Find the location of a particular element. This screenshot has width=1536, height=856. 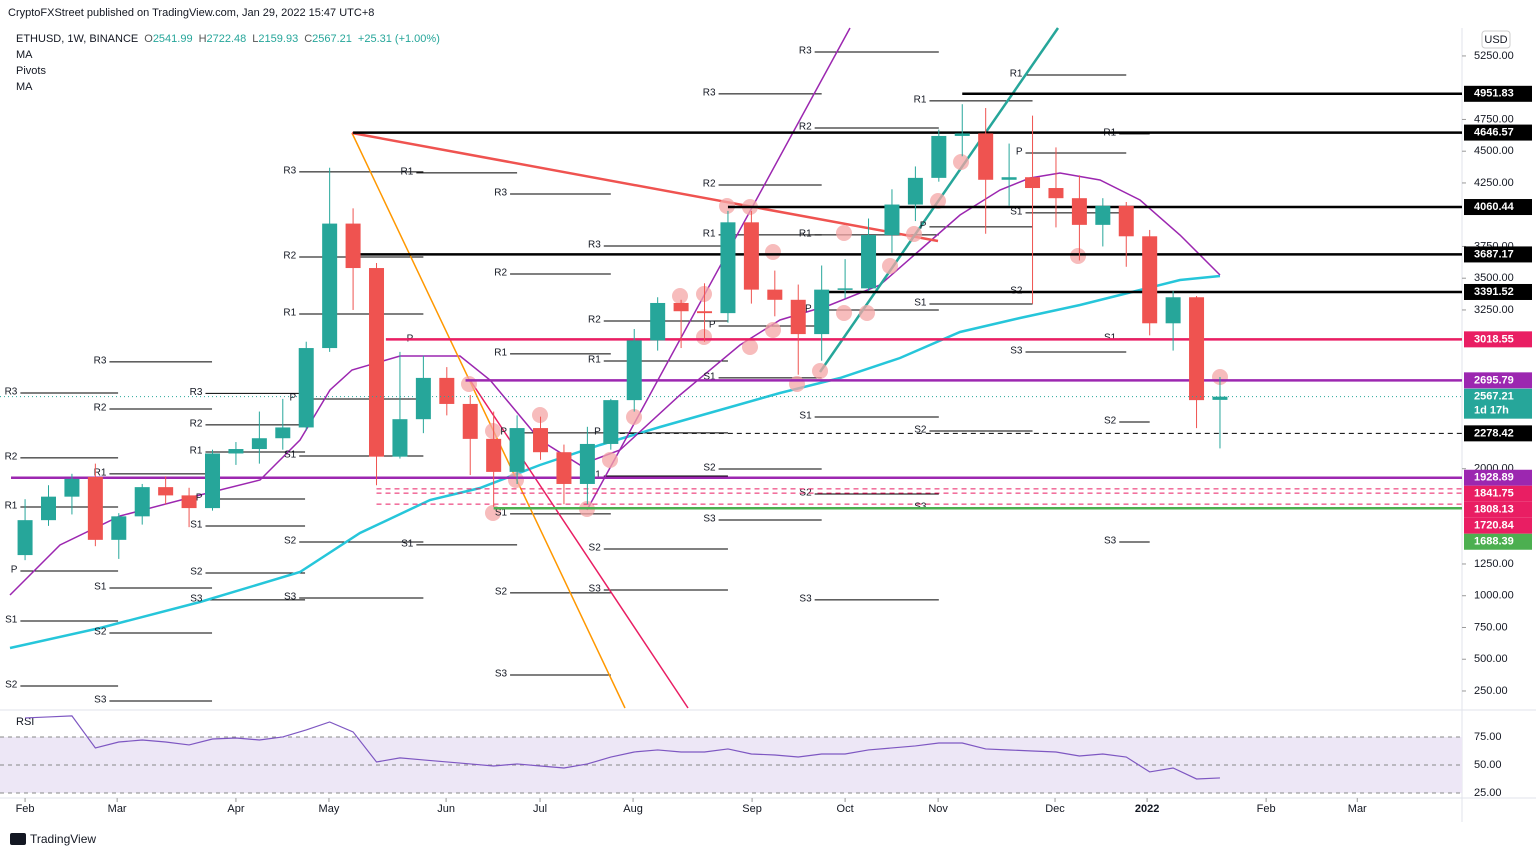

price-label: 4060.44 is located at coordinates (1494, 207).